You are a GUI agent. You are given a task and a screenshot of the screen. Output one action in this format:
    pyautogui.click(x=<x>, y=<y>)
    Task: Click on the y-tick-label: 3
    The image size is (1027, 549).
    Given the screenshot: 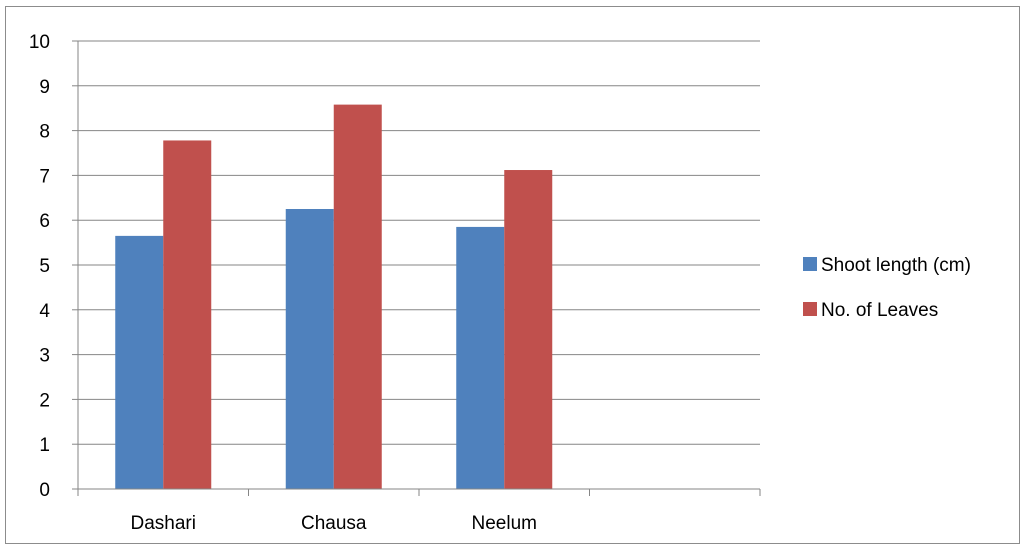 What is the action you would take?
    pyautogui.click(x=44, y=356)
    